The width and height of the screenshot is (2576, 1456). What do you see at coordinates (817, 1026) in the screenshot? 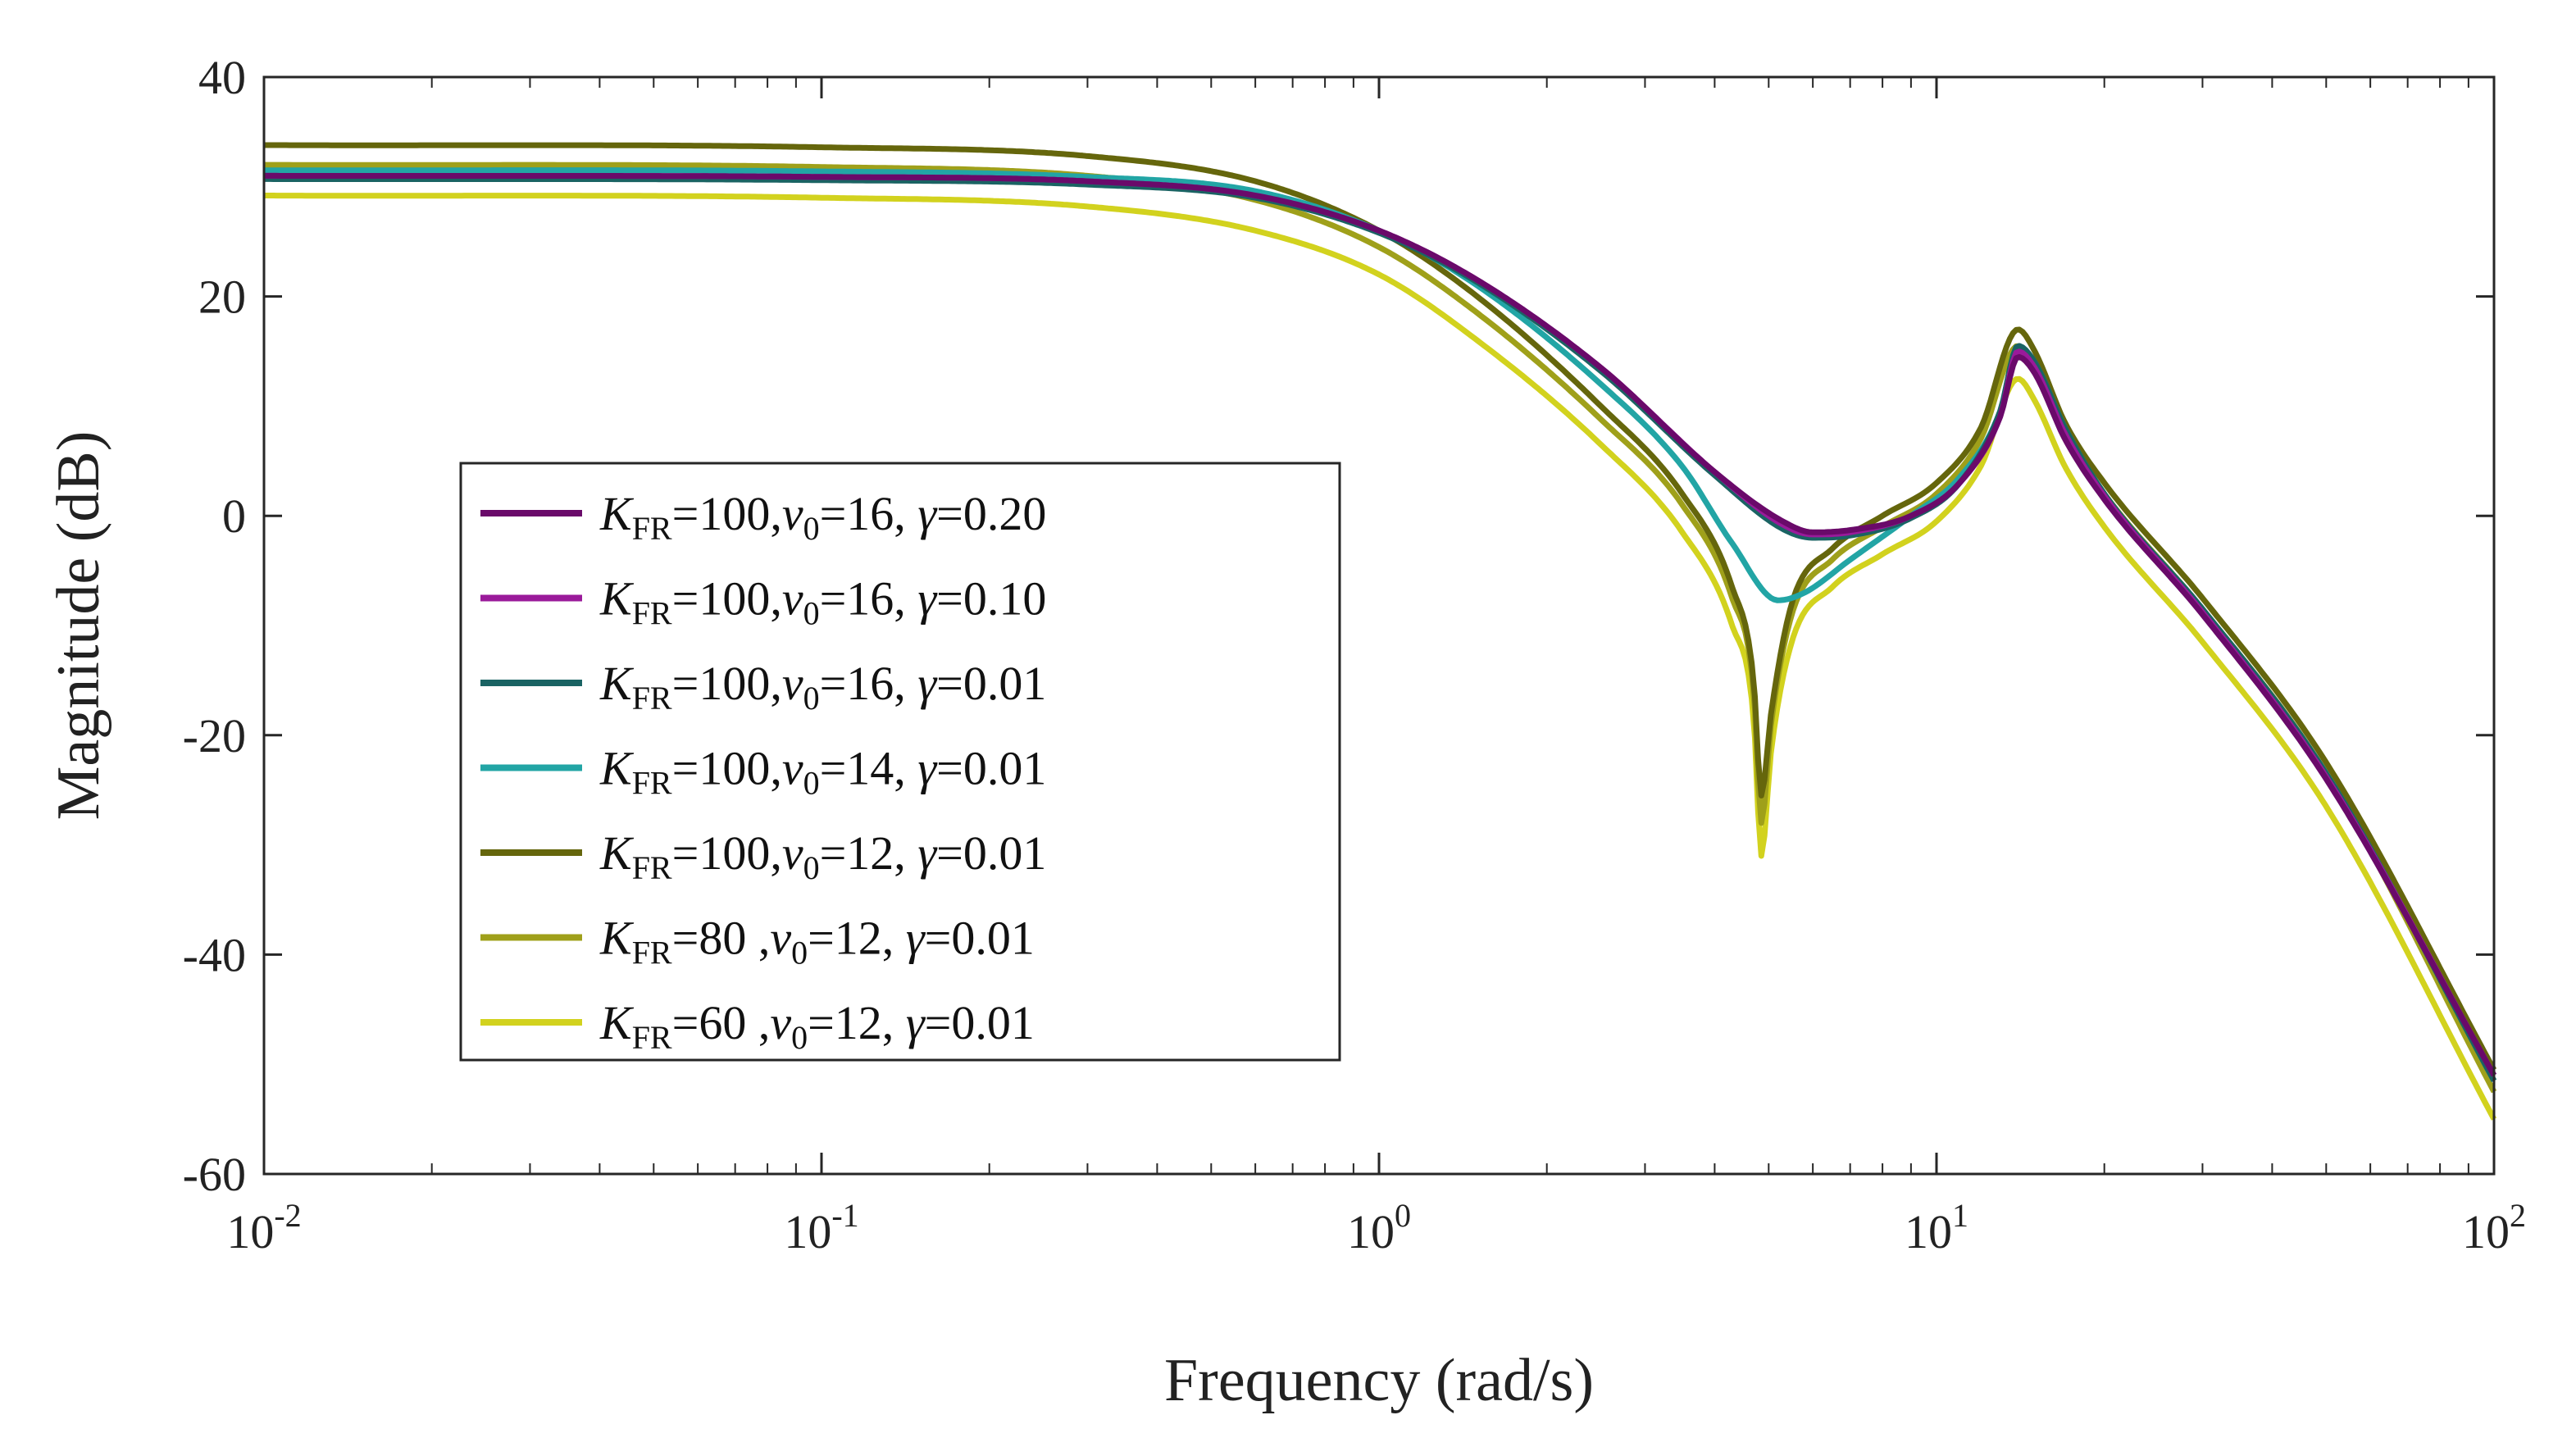
I see `legend-entry: KFR=60 ,v0=12, γ=0.01` at bounding box center [817, 1026].